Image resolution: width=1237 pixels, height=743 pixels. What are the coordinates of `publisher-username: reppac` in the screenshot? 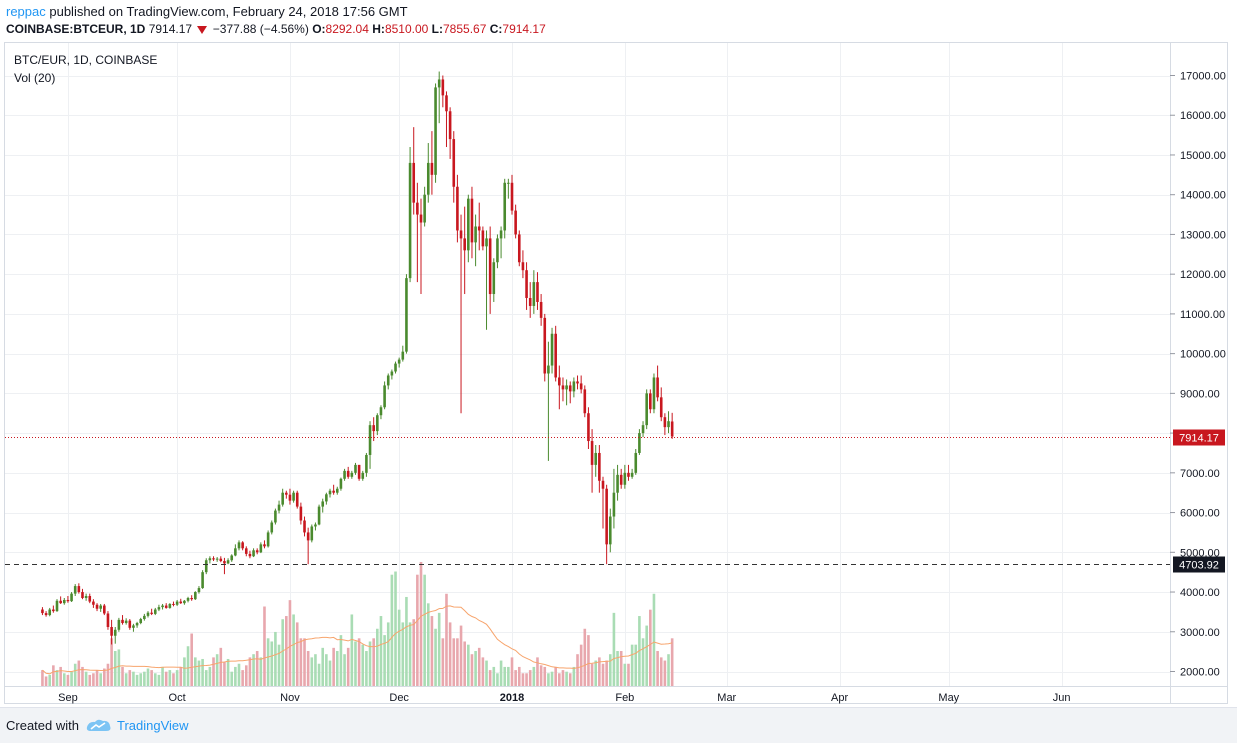 It's located at (26, 11).